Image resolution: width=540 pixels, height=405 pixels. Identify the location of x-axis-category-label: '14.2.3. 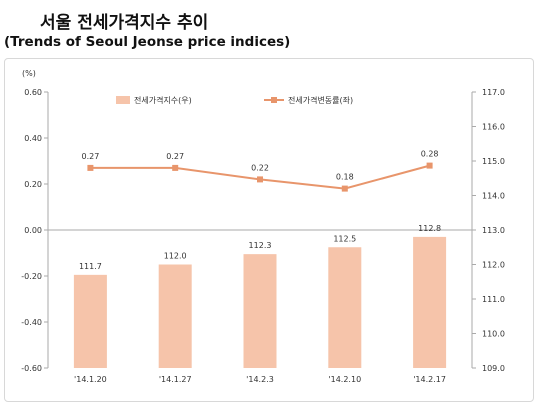
(260, 379).